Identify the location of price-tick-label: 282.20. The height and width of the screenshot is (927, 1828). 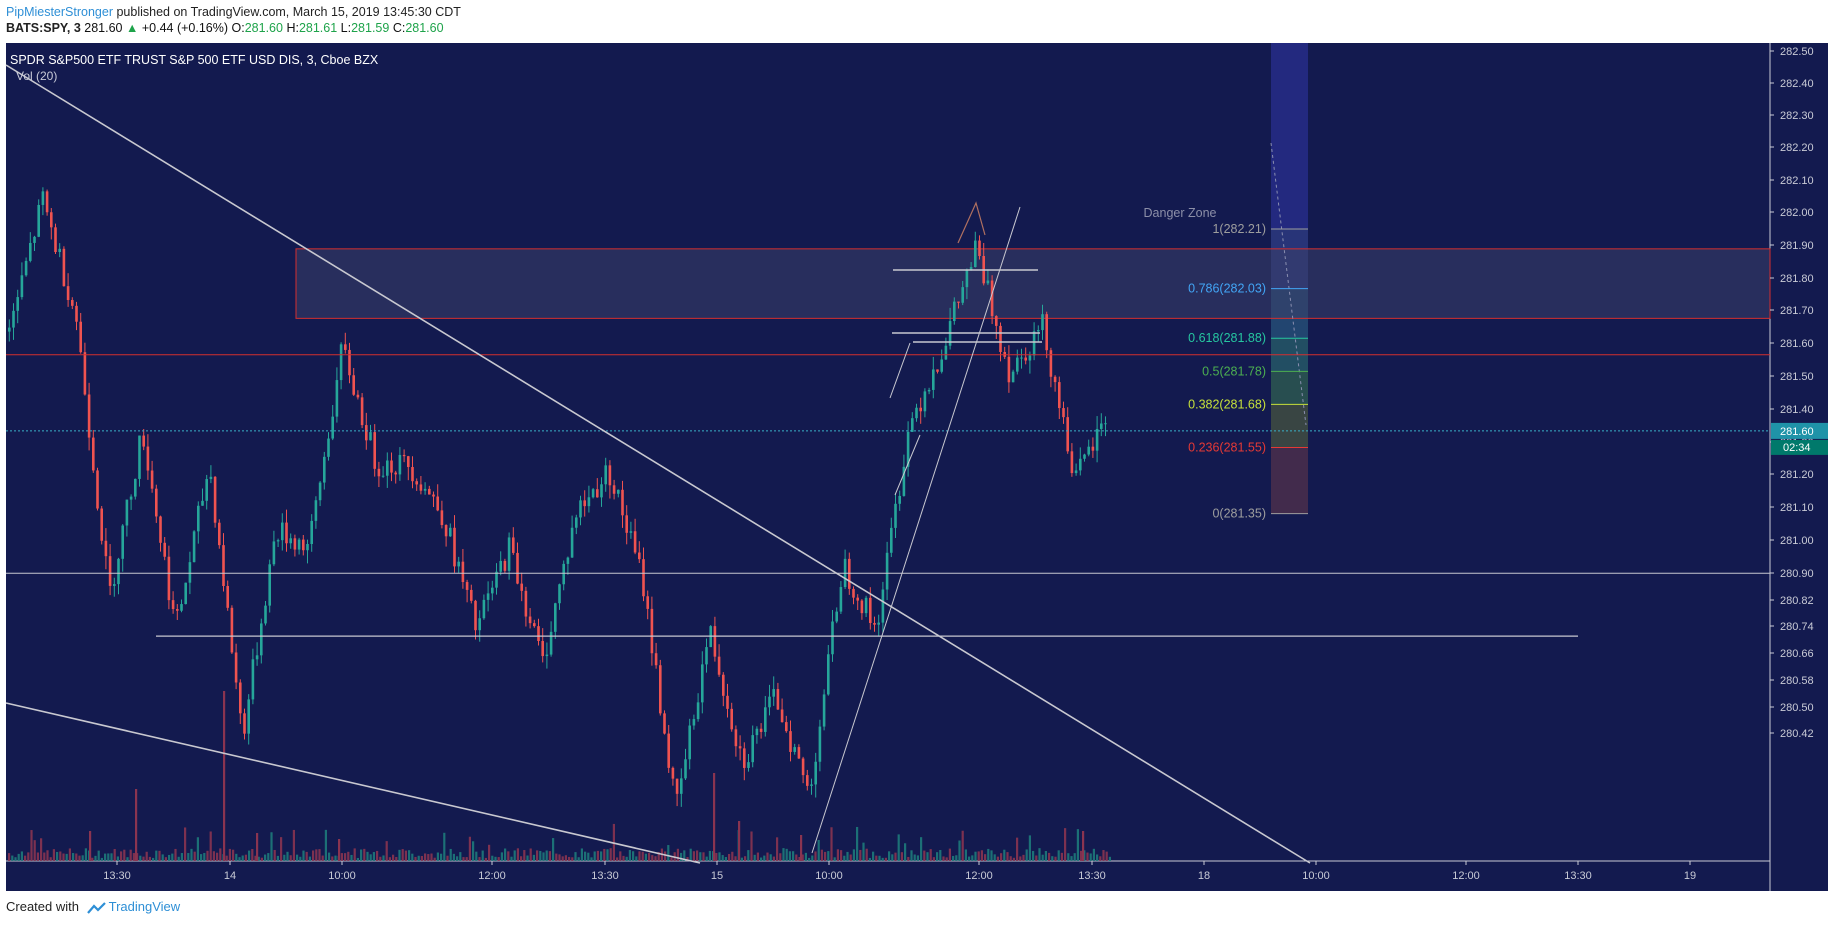
(1797, 148).